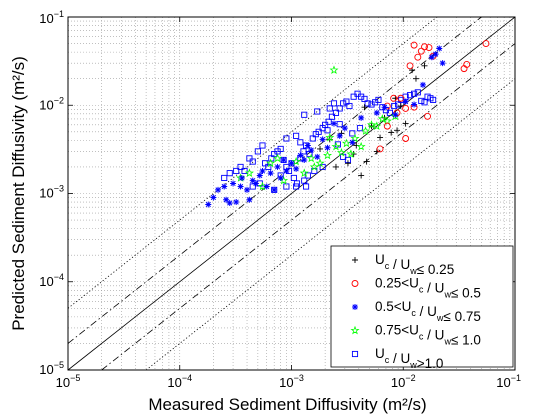 The width and height of the screenshot is (533, 417). I want to click on legend-marker-circle, so click(355, 283).